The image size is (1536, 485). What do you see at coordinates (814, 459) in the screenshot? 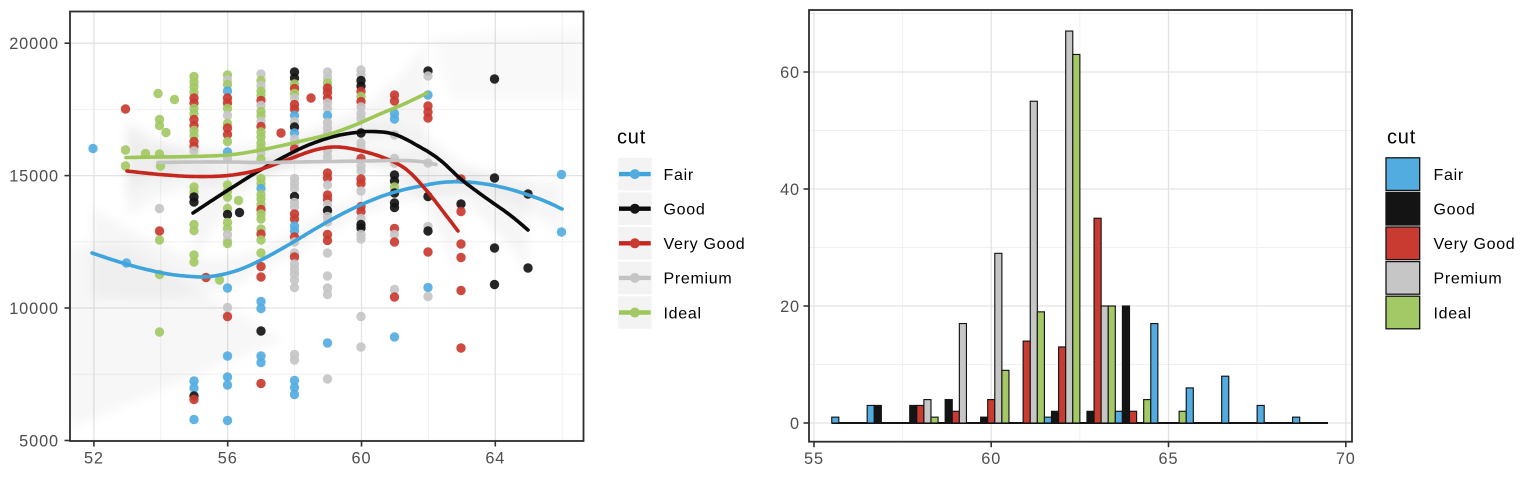
I see `svg-text: 55` at bounding box center [814, 459].